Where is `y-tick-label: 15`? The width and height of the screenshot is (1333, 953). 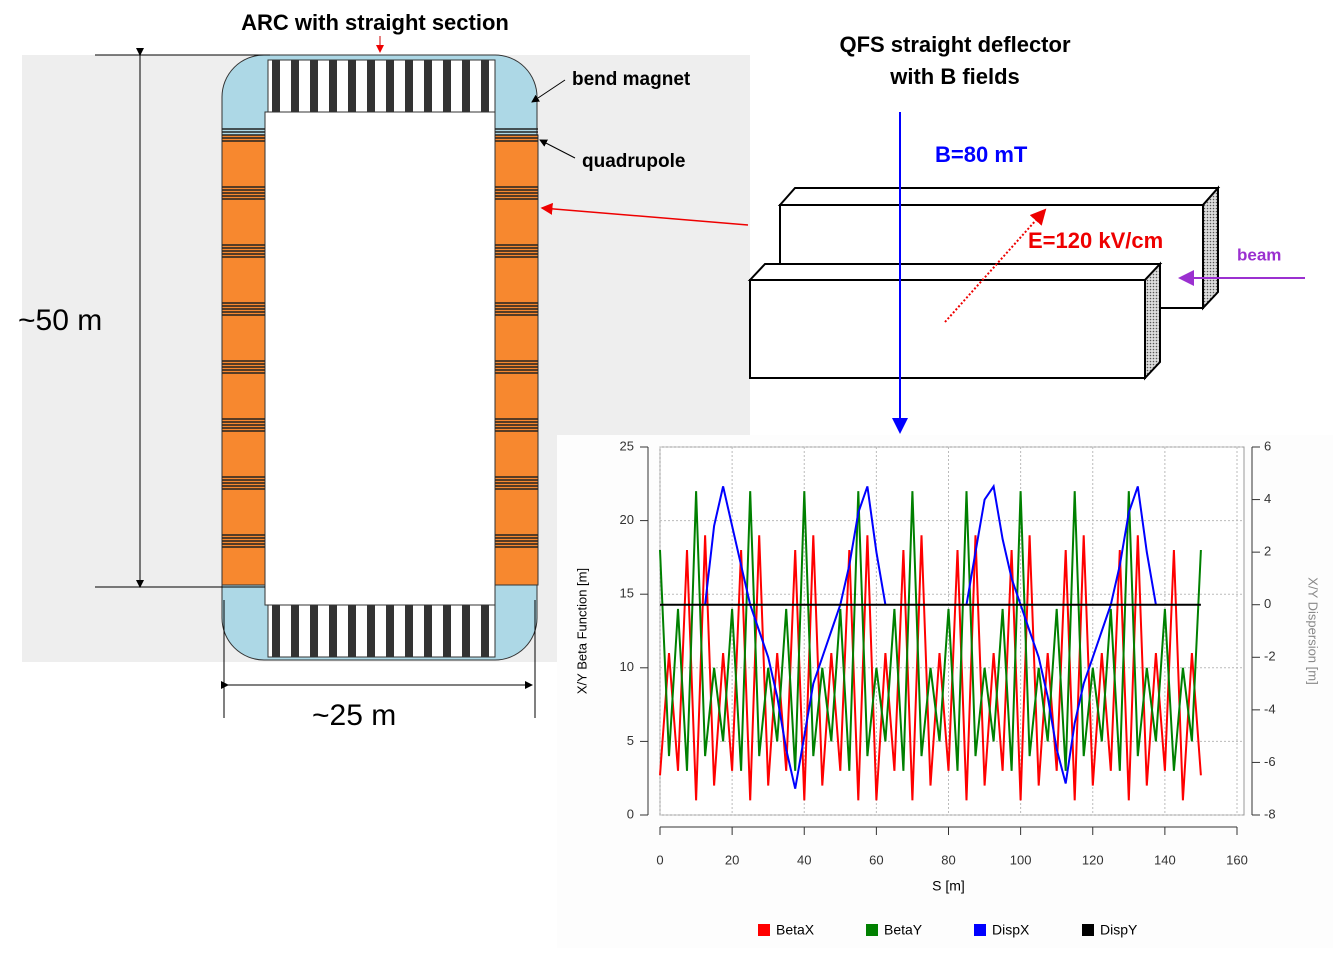 y-tick-label: 15 is located at coordinates (627, 593).